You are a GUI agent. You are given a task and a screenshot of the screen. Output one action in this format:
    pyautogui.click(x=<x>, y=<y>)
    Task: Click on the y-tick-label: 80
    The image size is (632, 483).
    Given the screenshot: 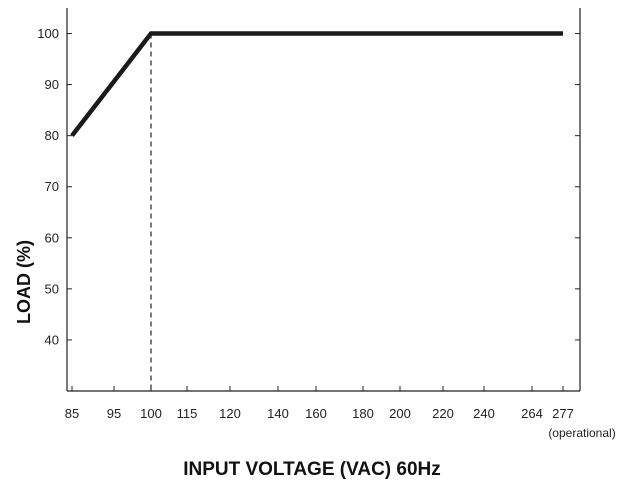 What is the action you would take?
    pyautogui.click(x=52, y=135)
    